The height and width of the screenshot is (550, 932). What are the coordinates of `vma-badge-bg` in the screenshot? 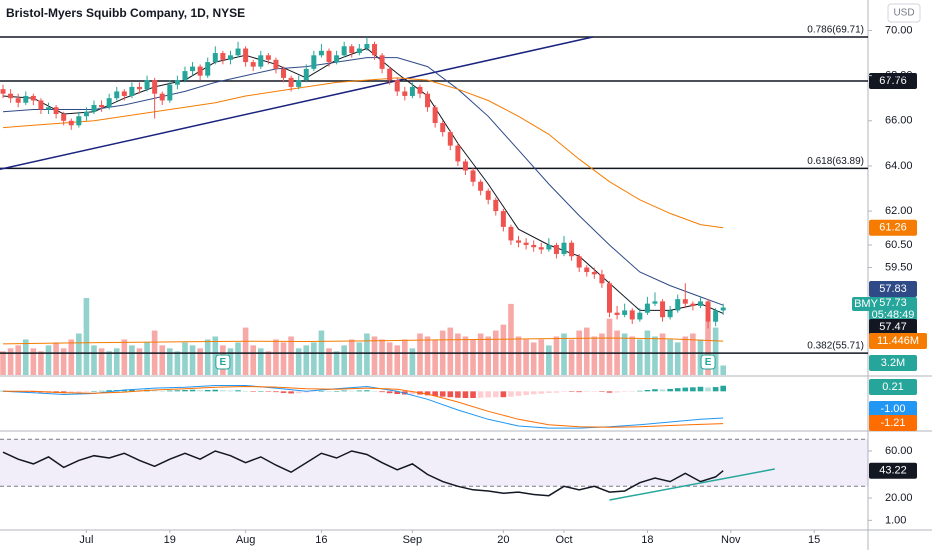 It's located at (898, 341).